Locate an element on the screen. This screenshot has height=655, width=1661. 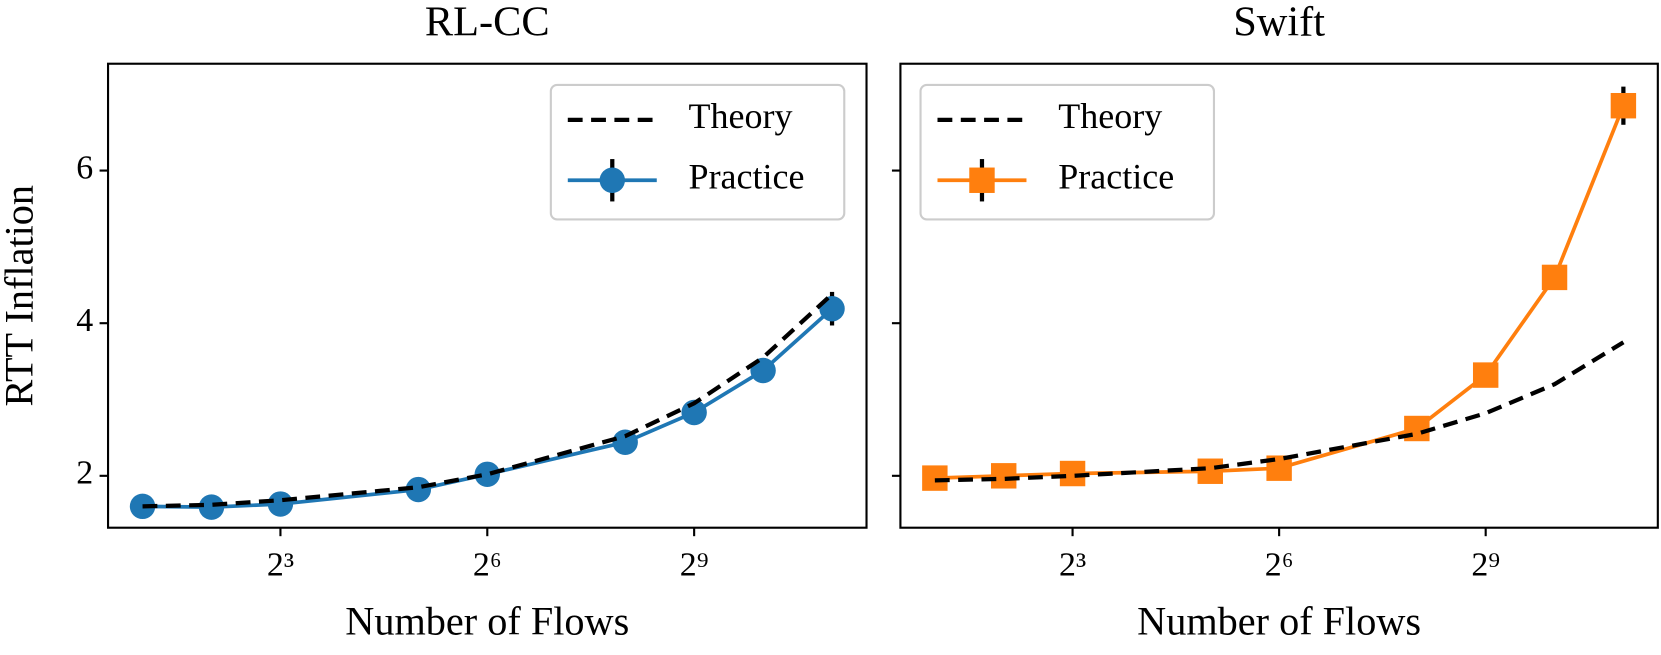
y-tick-label: 4 is located at coordinates (84, 320).